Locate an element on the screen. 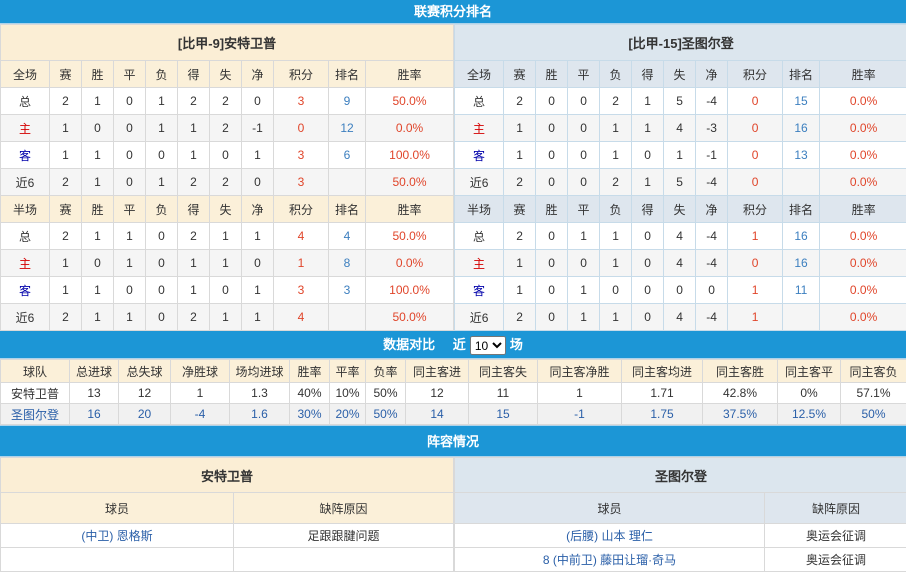 The height and width of the screenshot is (572, 906). player-link: 8 (中前卫) 藤田让瑠·奇马 is located at coordinates (610, 559).